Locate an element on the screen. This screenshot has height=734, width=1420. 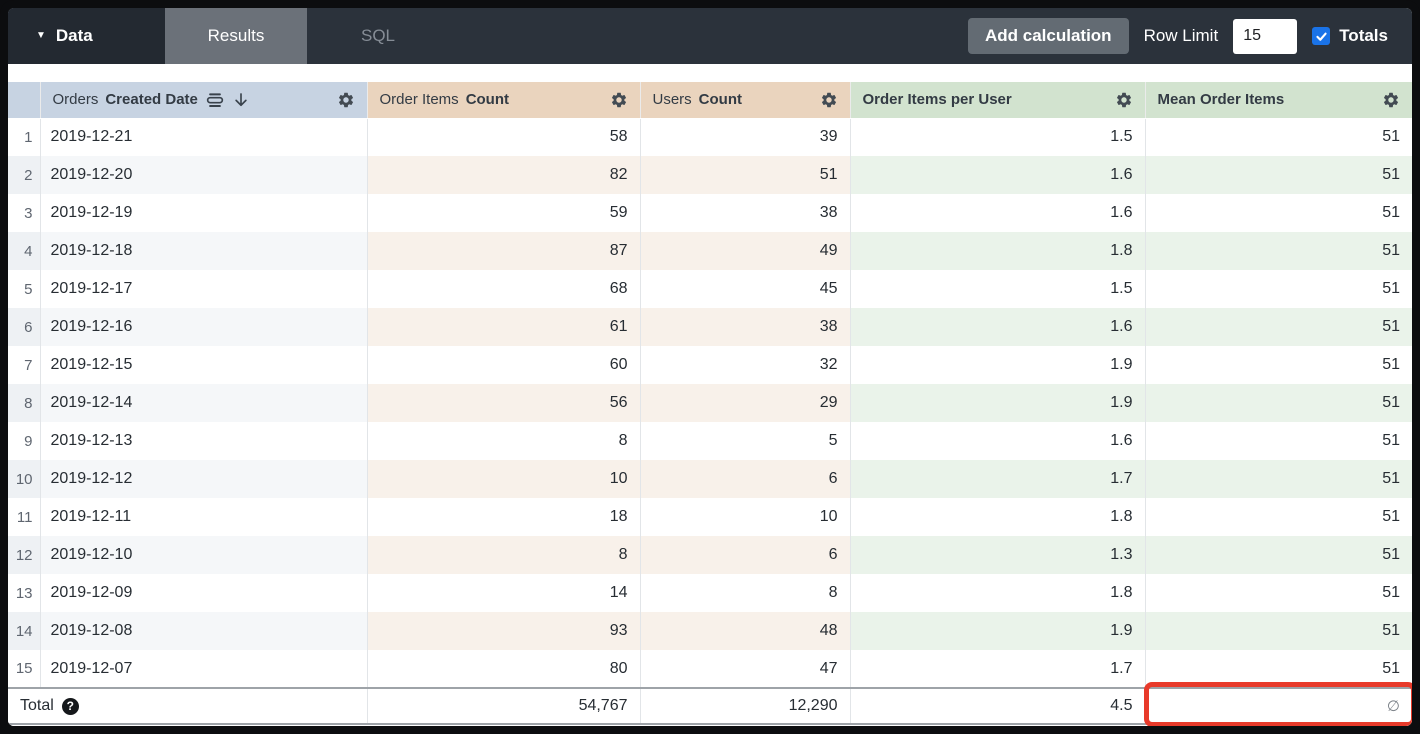
help-icon: ? is located at coordinates (70, 706).